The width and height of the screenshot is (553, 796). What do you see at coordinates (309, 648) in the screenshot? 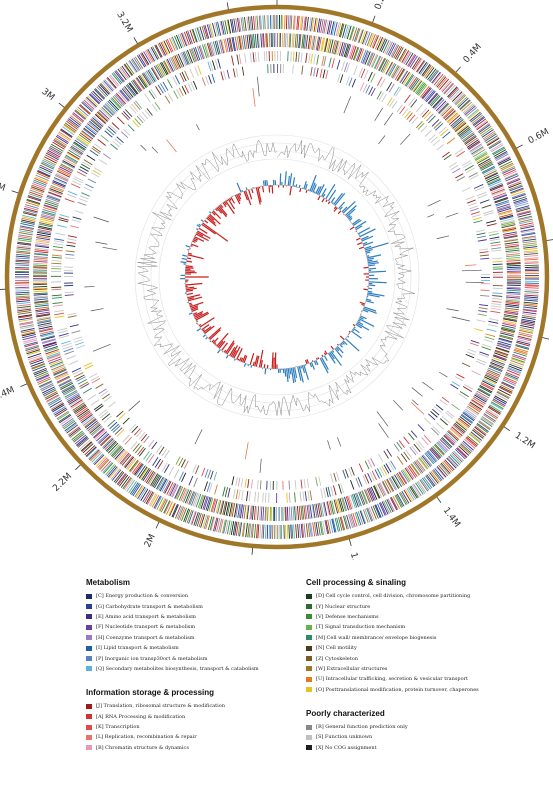
I see `legend-swatch` at bounding box center [309, 648].